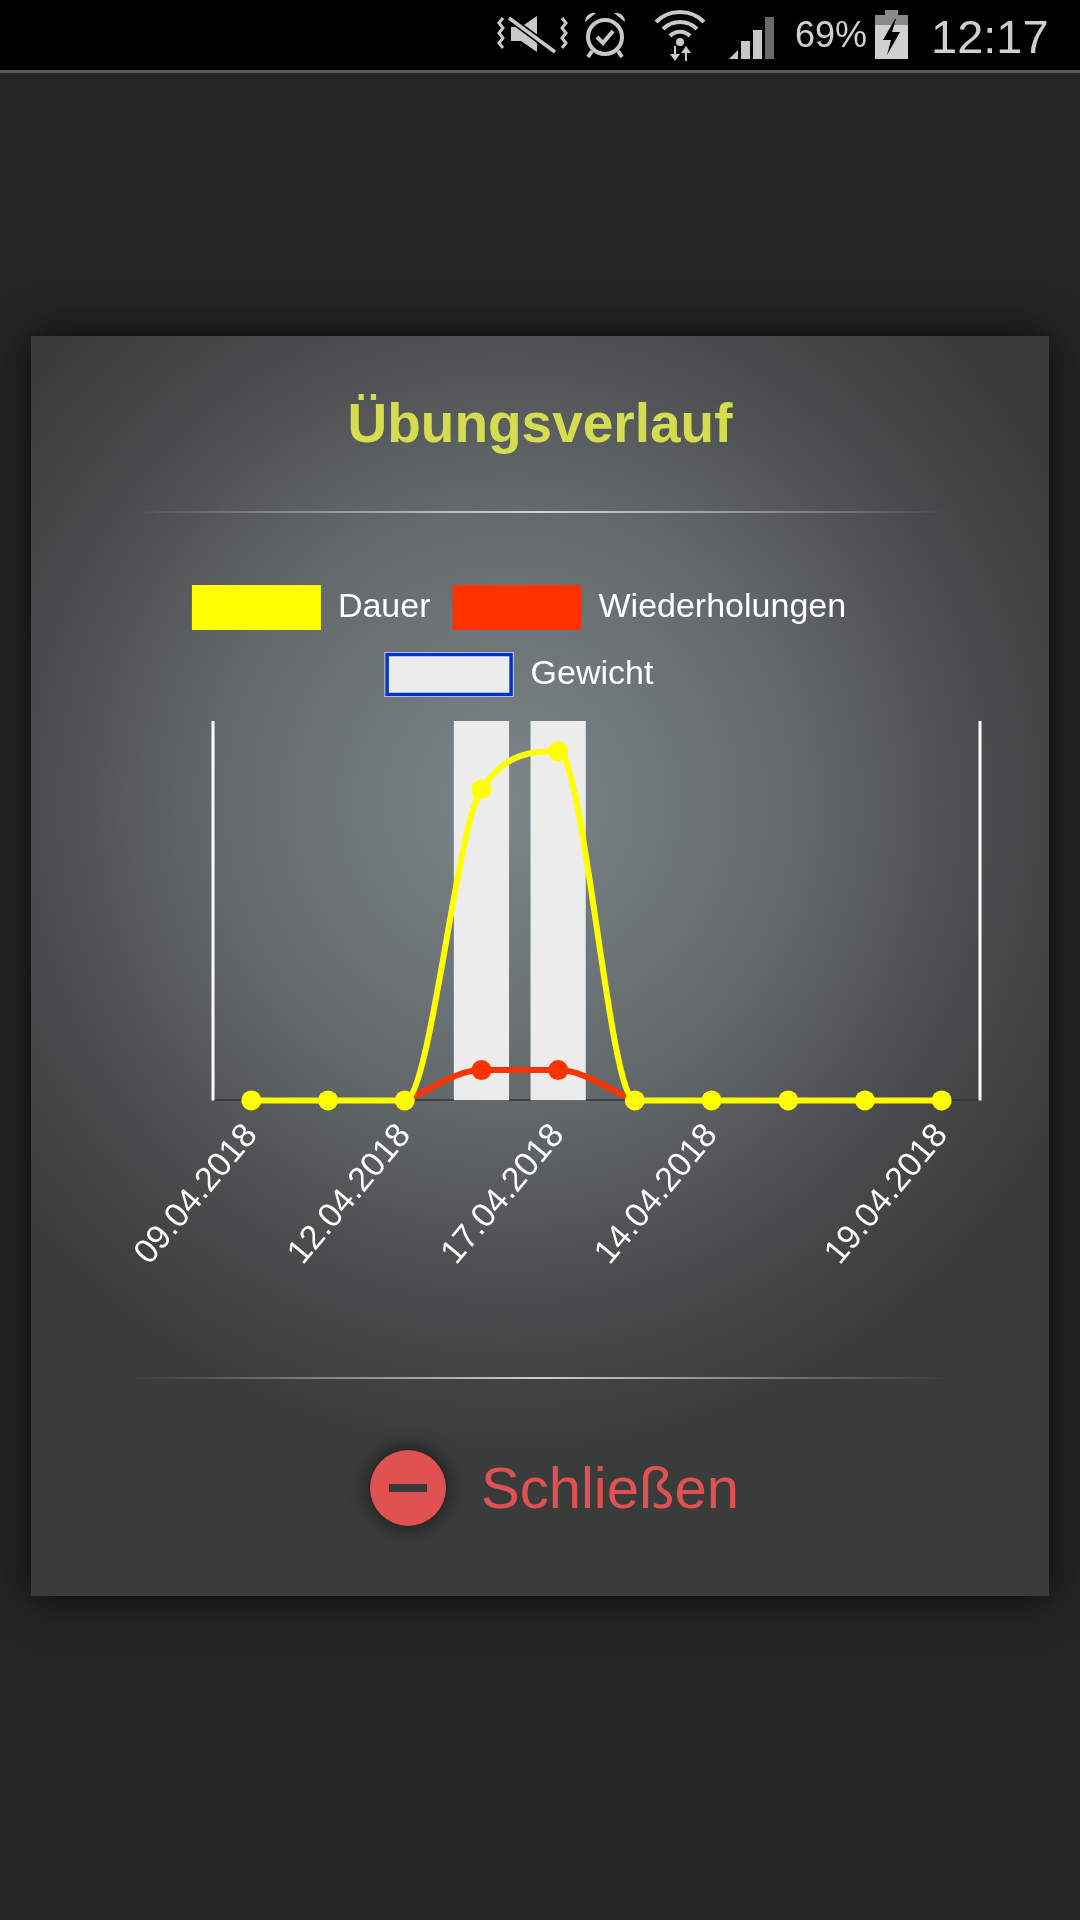  Describe the element at coordinates (592, 671) in the screenshot. I see `legend-label: Gewicht` at that location.